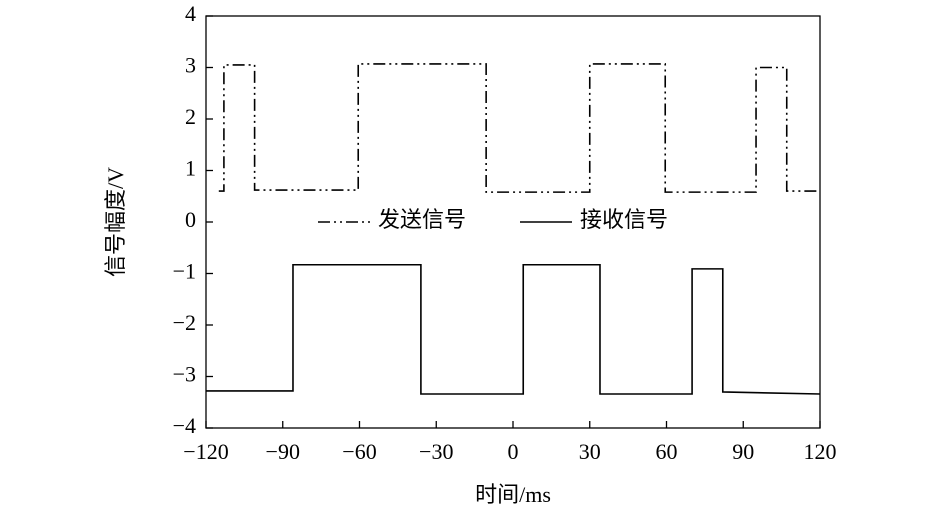 Image resolution: width=945 pixels, height=519 pixels. What do you see at coordinates (436, 451) in the screenshot?
I see `x-tick-label: −30` at bounding box center [436, 451].